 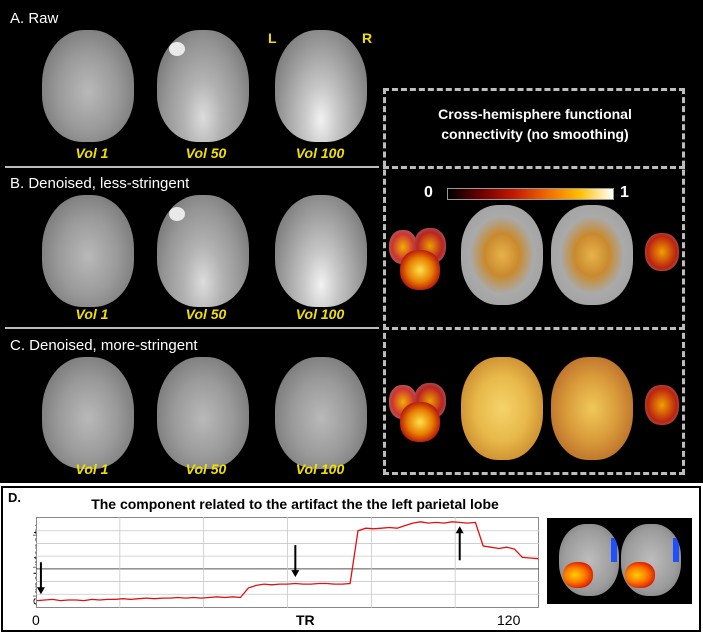 I want to click on brain-morestringent-vol100, so click(x=321, y=413).